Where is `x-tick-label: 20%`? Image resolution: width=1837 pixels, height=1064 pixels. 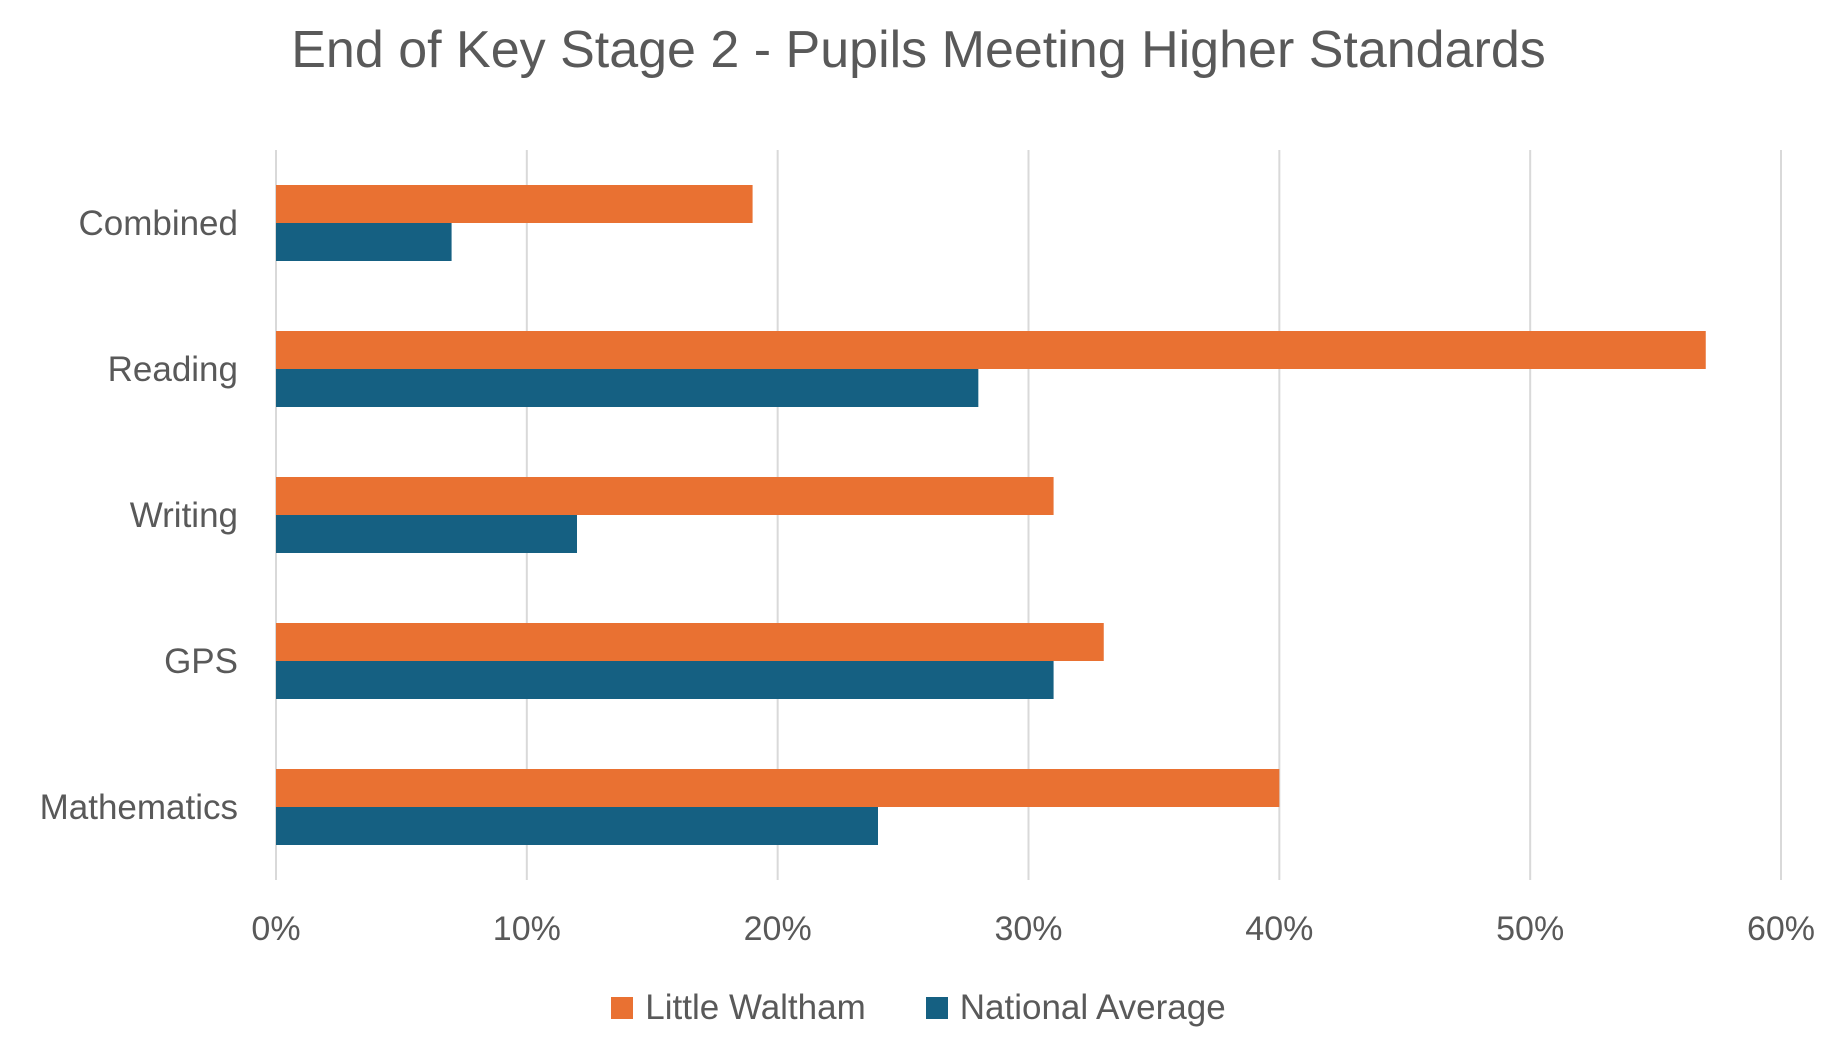
x-tick-label: 20% is located at coordinates (778, 929).